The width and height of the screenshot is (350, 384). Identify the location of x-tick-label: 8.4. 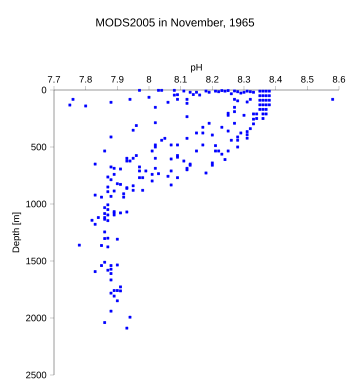
(275, 79).